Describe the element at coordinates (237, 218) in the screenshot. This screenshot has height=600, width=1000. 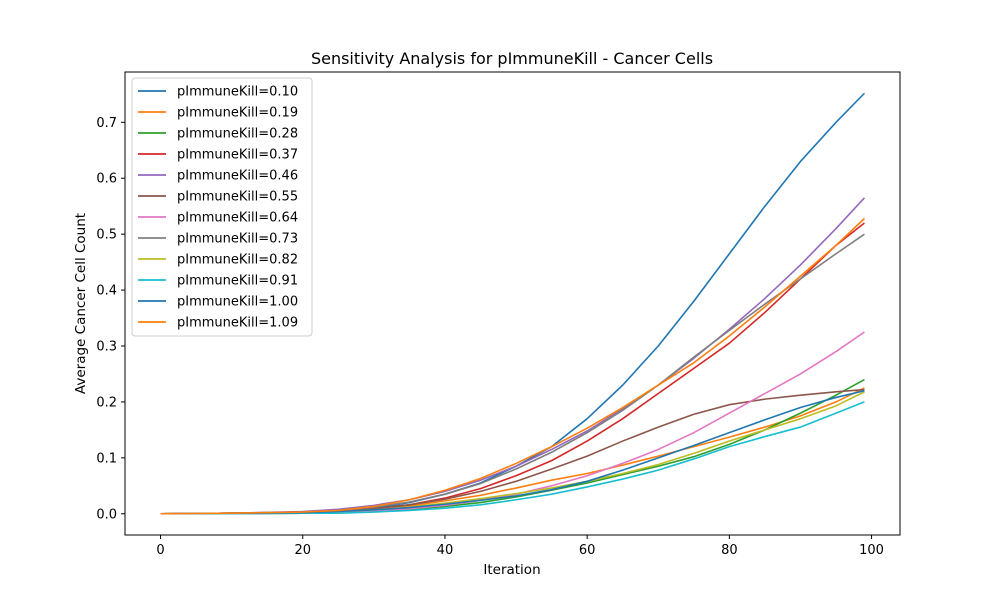
I see `legend-label-6: pImmuneKill=0.64` at that location.